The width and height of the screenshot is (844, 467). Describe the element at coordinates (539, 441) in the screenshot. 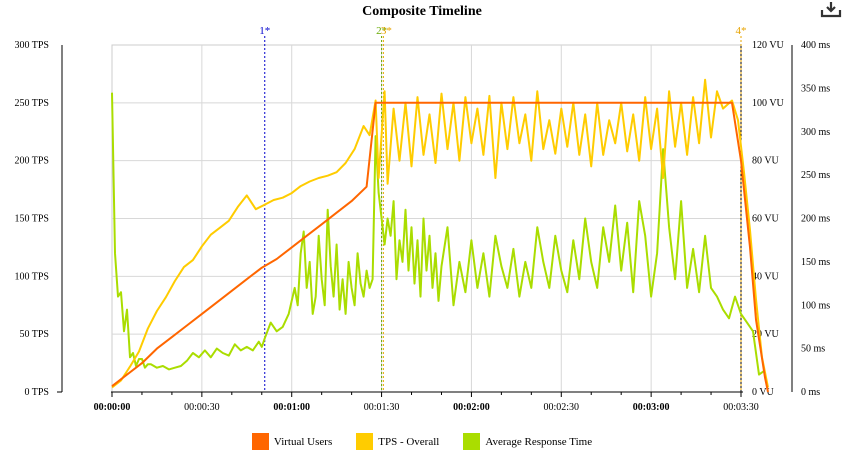

I see `legend-label: Average Response Time` at that location.